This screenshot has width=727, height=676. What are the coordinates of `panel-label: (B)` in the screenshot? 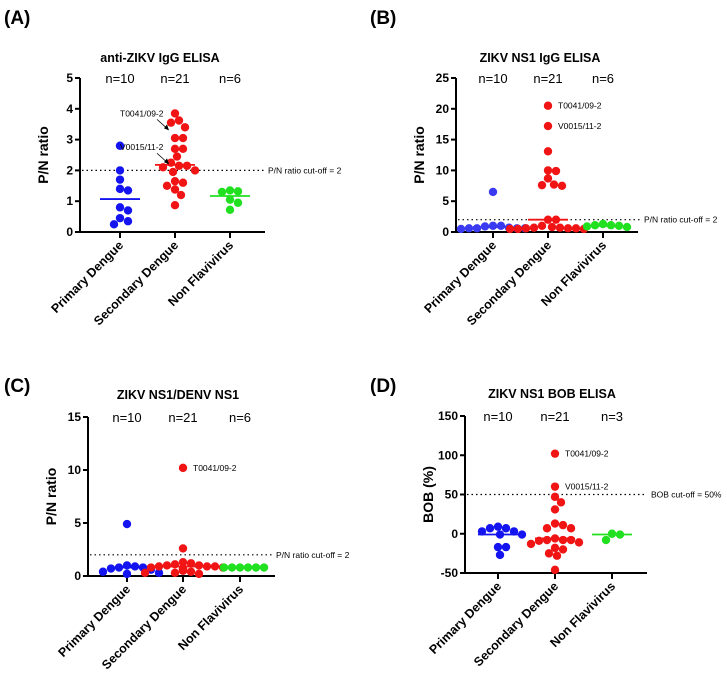 It's located at (383, 18).